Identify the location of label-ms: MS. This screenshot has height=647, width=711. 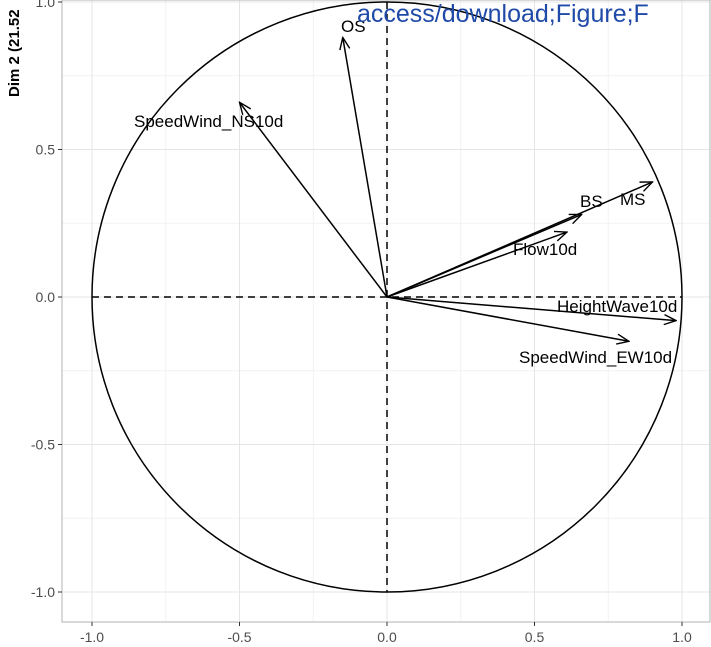
(633, 199).